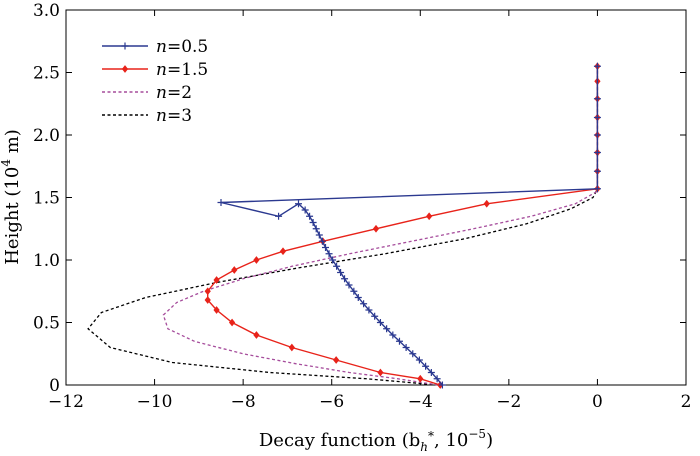 The width and height of the screenshot is (700, 456). What do you see at coordinates (477, 434) in the screenshot?
I see `x-axis-label-exp: −5` at bounding box center [477, 434].